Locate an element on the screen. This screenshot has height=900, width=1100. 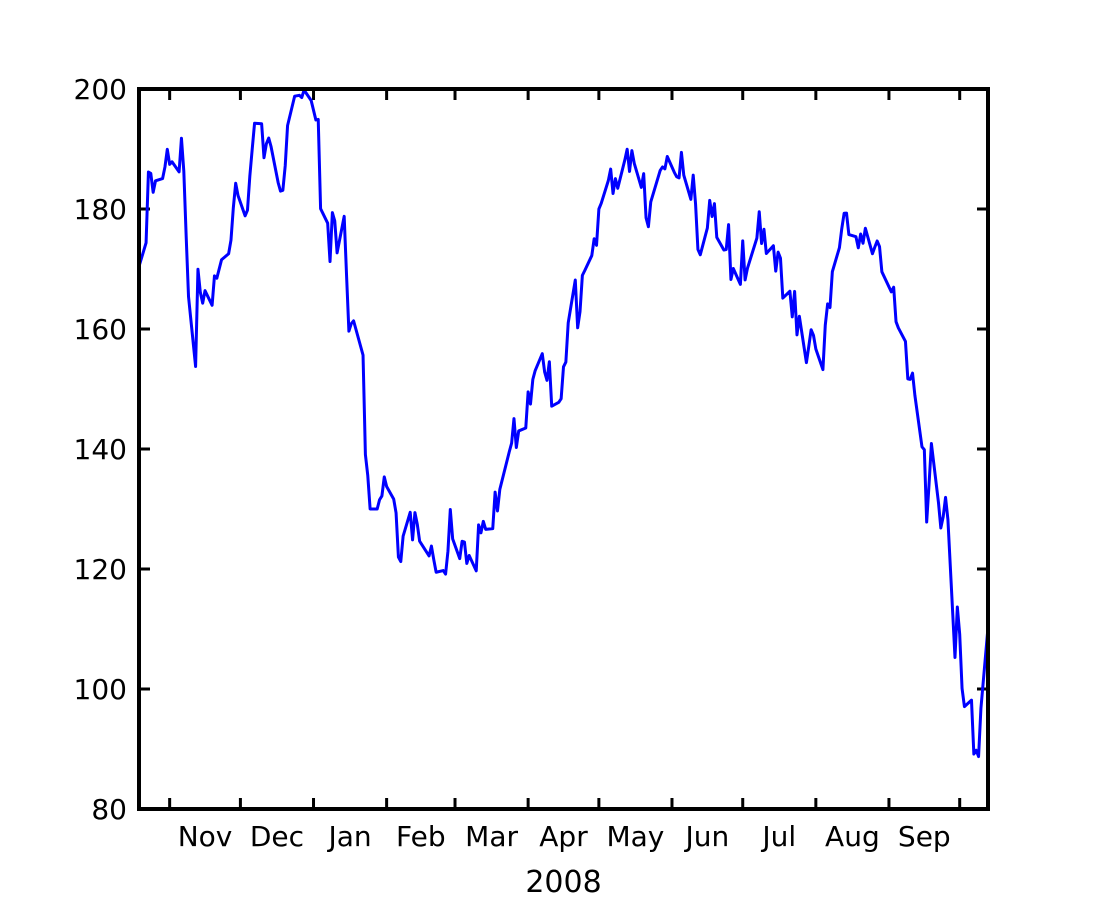
x-tick-label: Jul is located at coordinates (778, 836).